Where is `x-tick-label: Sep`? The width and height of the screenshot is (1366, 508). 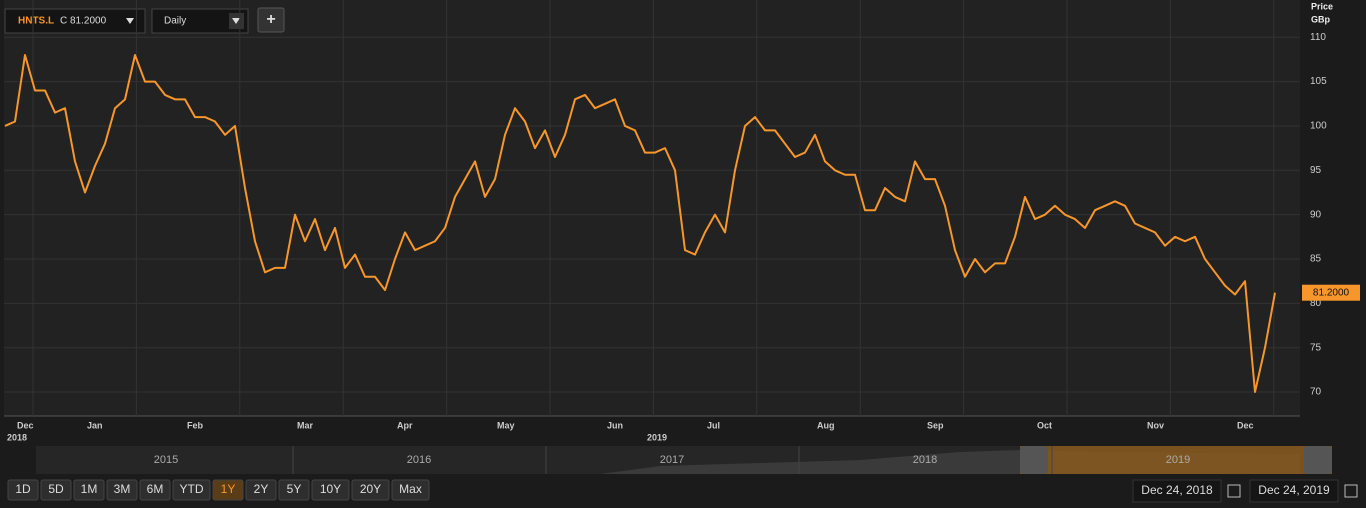 x-tick-label: Sep is located at coordinates (935, 425).